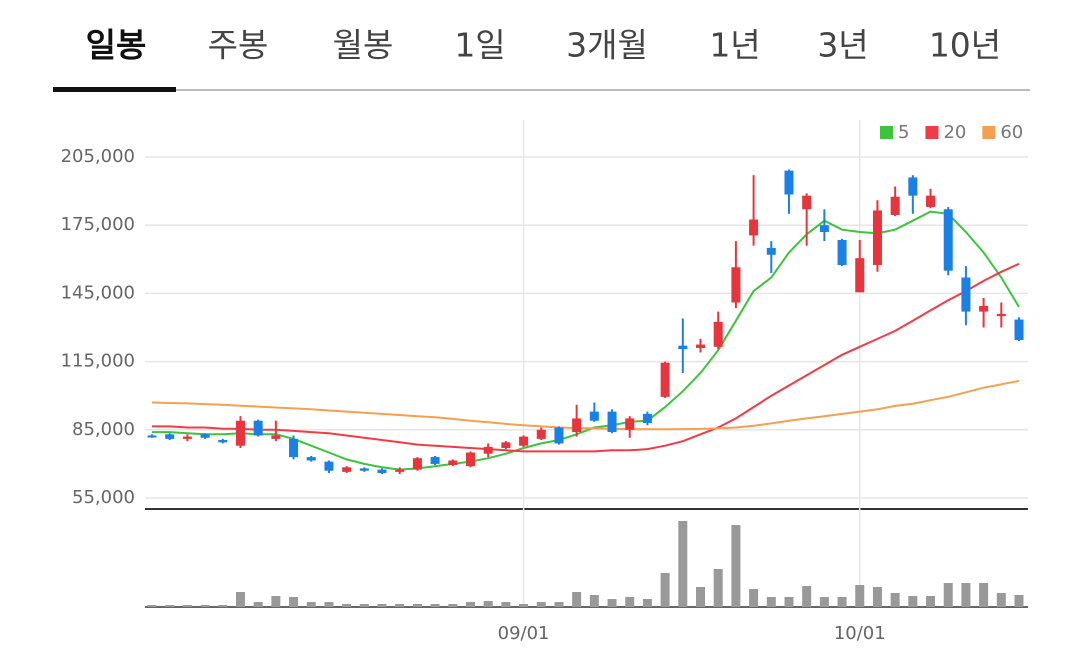 The height and width of the screenshot is (656, 1080). What do you see at coordinates (238, 45) in the screenshot?
I see `tab: 주봉` at bounding box center [238, 45].